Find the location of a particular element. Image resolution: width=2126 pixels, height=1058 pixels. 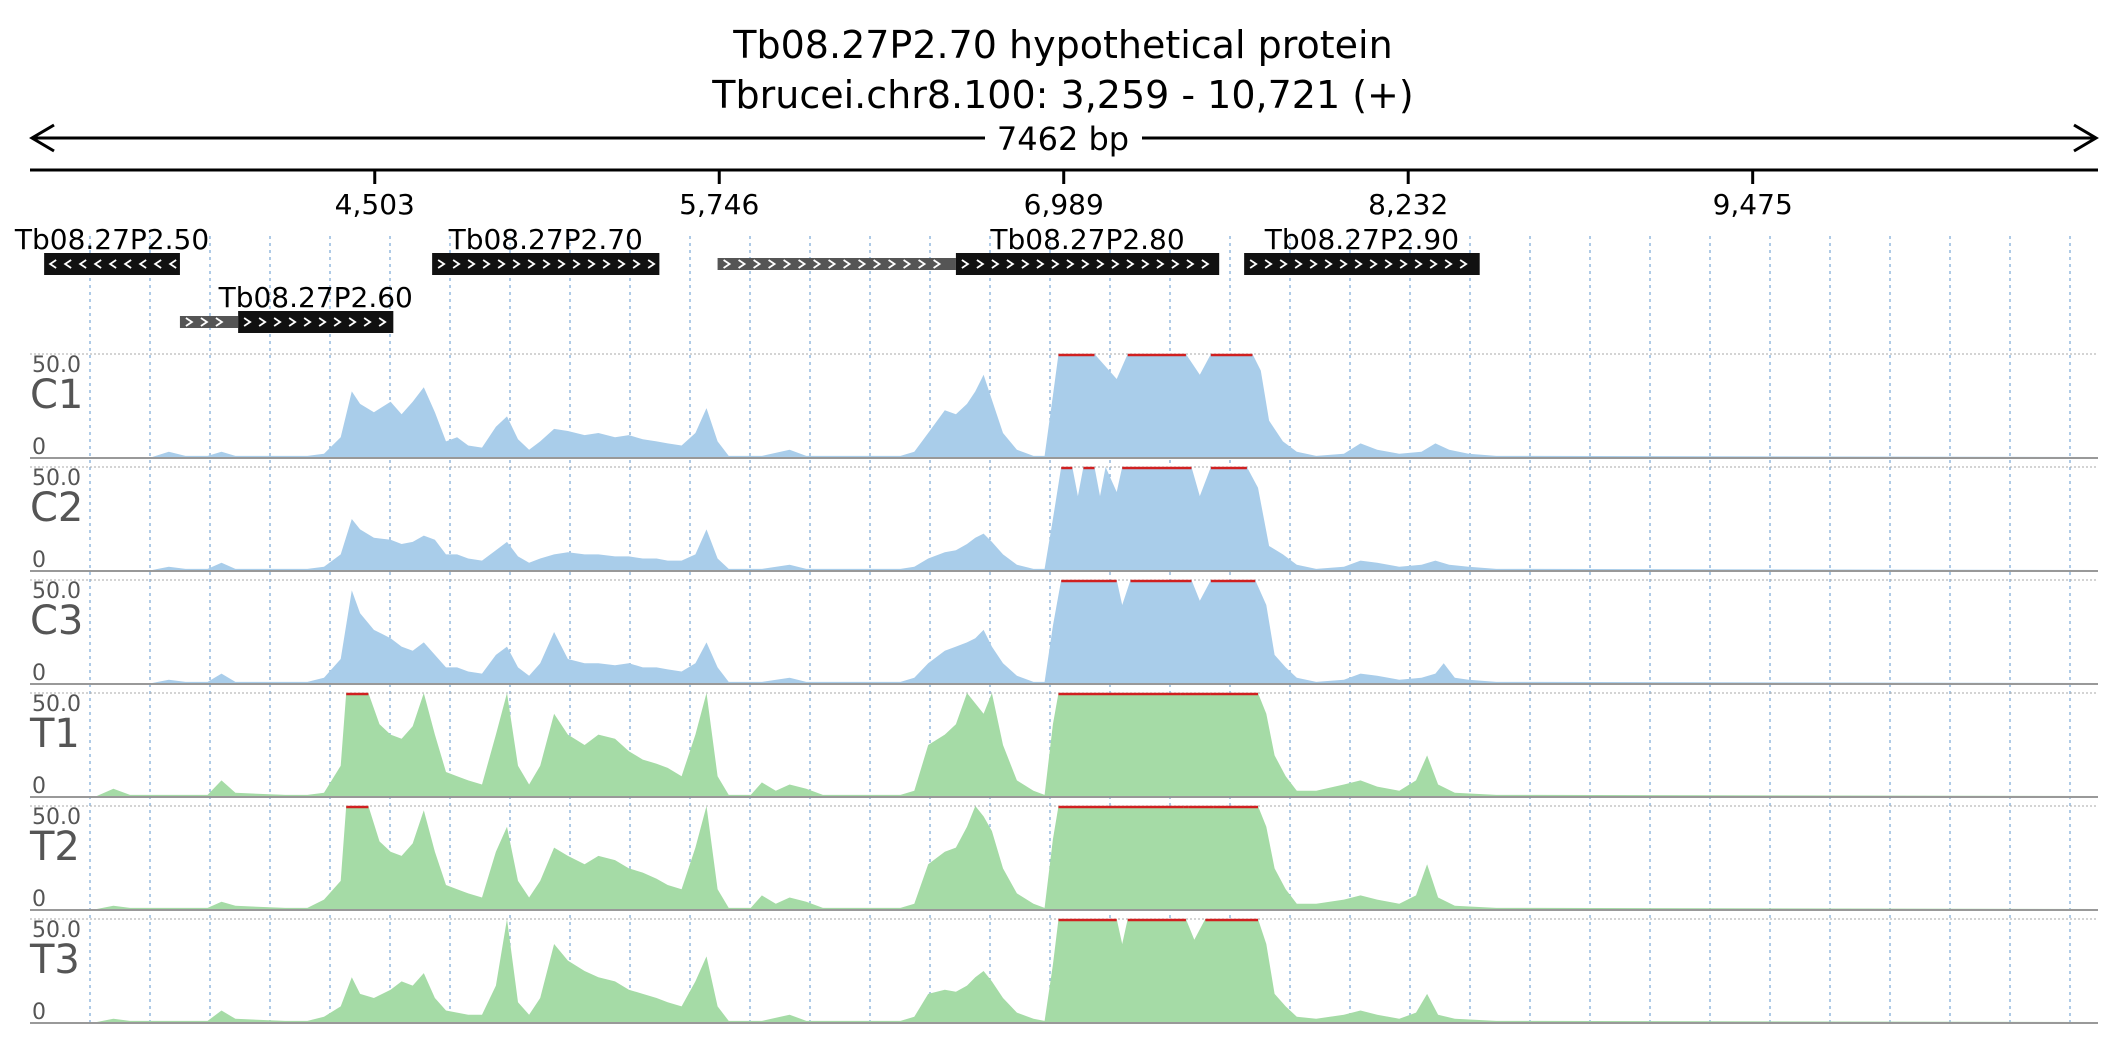

ruler-arrowhead-right is located at coordinates (2086, 138).